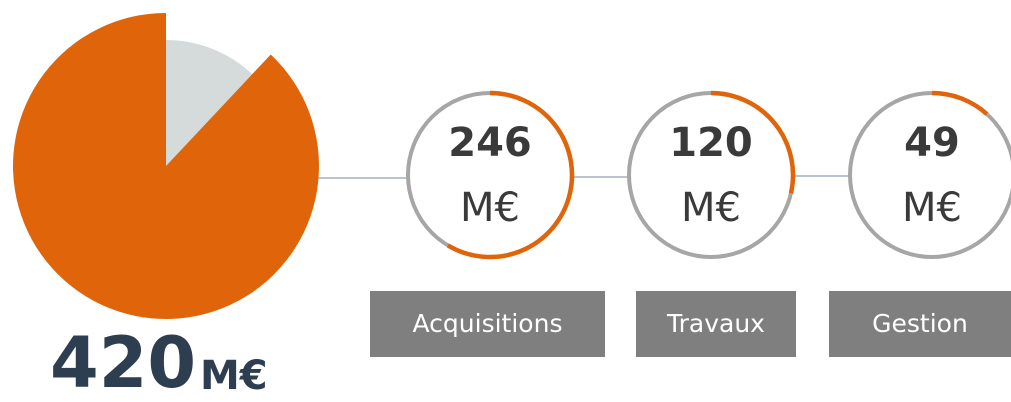  What do you see at coordinates (209, 103) in the screenshot?
I see `pie-slice` at bounding box center [209, 103].